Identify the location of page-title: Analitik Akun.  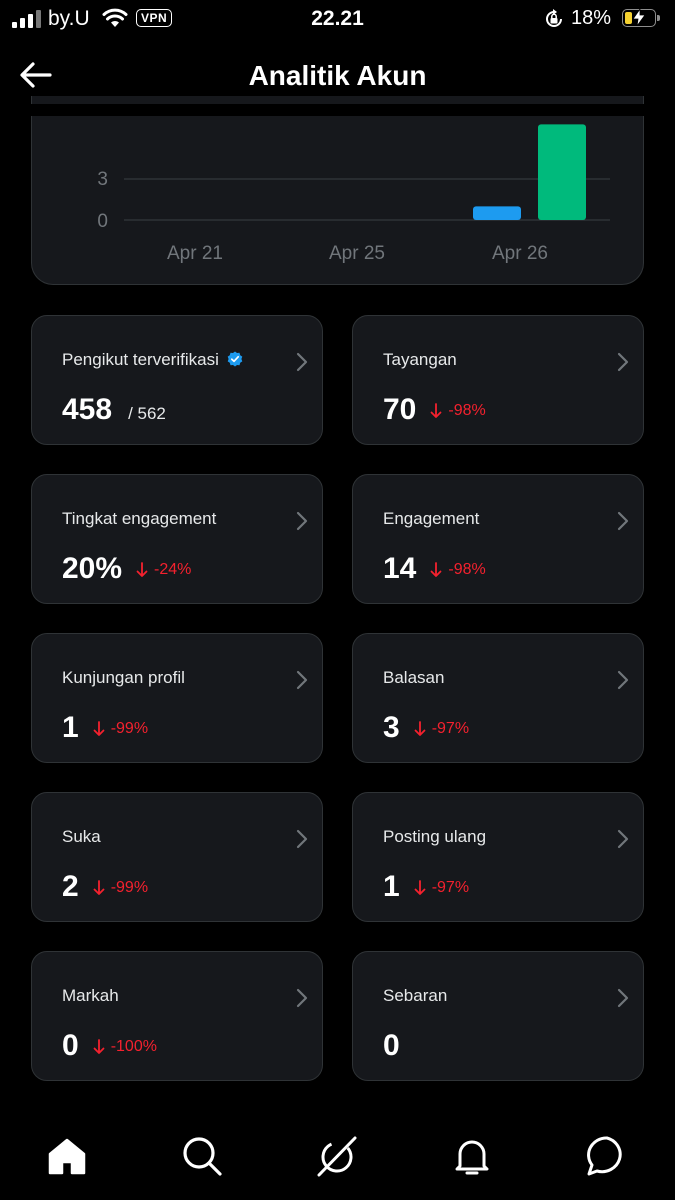
(337, 75).